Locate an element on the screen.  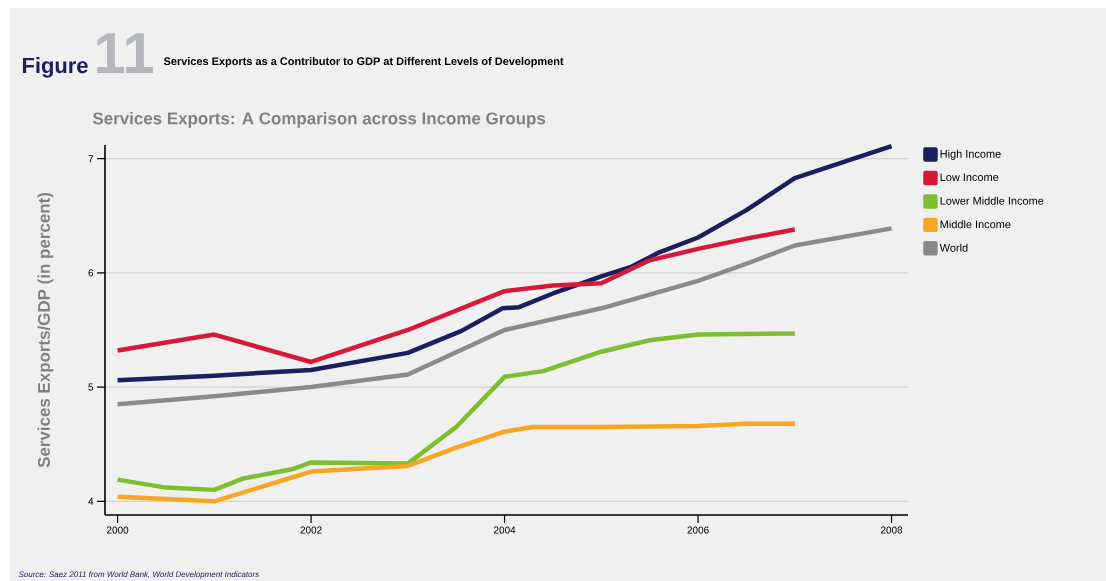
legend-label: World is located at coordinates (953, 247).